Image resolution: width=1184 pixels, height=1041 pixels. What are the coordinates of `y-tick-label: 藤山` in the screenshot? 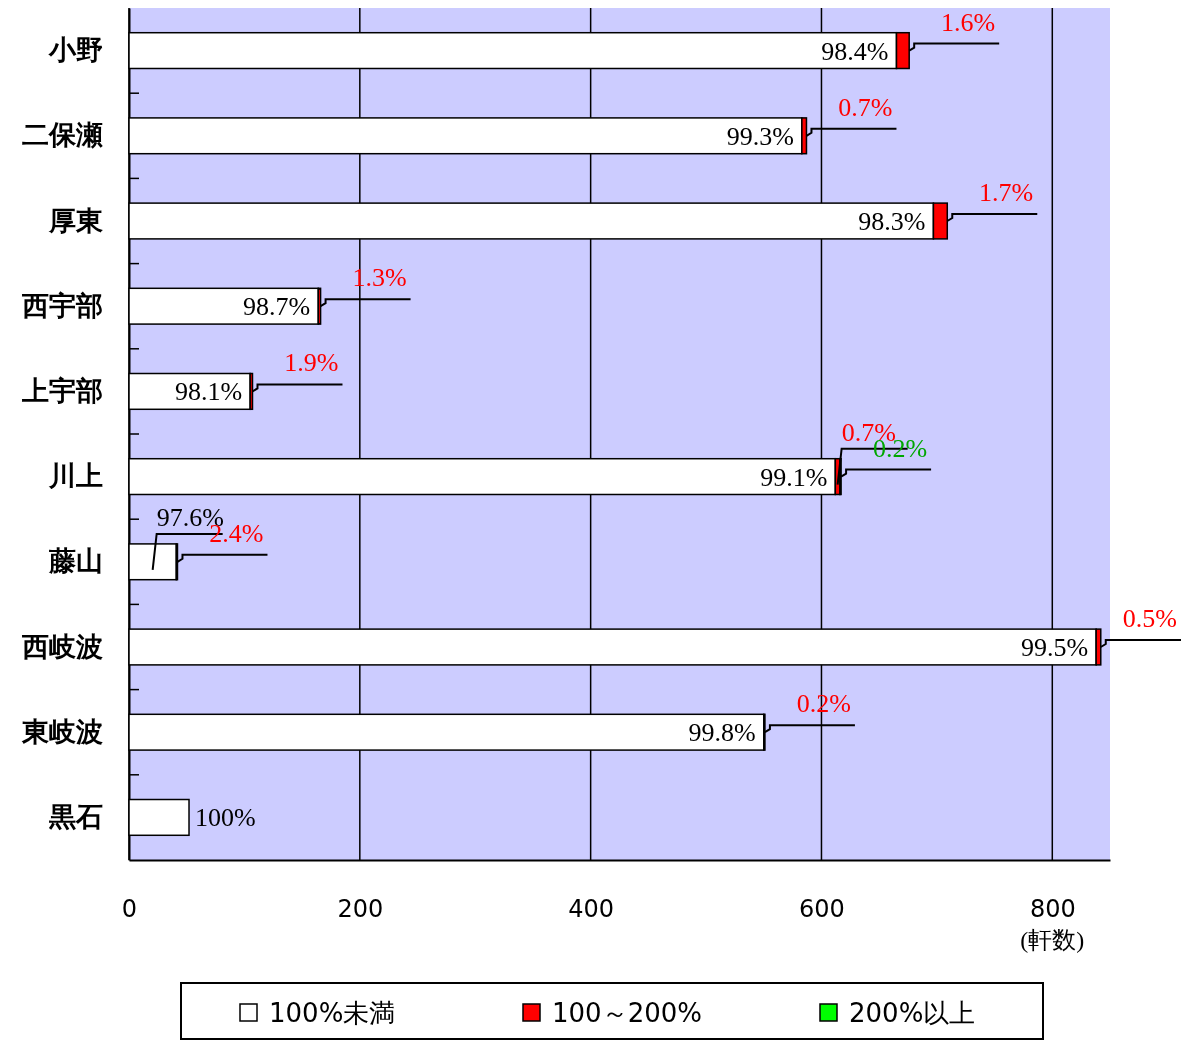 It's located at (75, 561).